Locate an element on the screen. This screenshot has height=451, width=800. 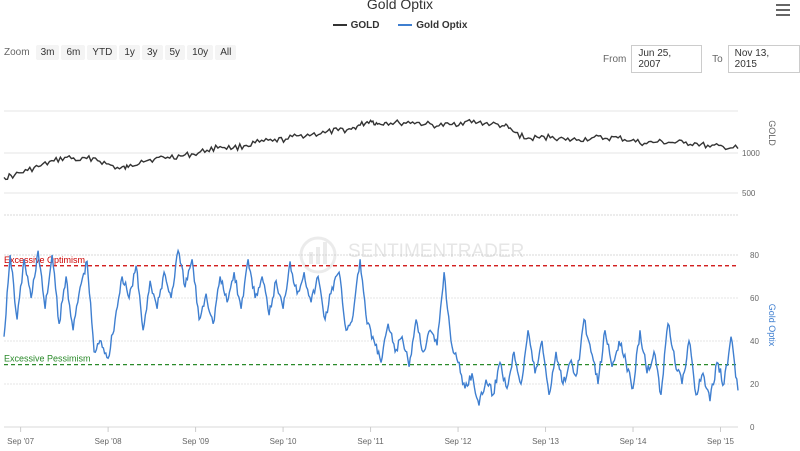
legend-label-gold: GOLD is located at coordinates (365, 25).